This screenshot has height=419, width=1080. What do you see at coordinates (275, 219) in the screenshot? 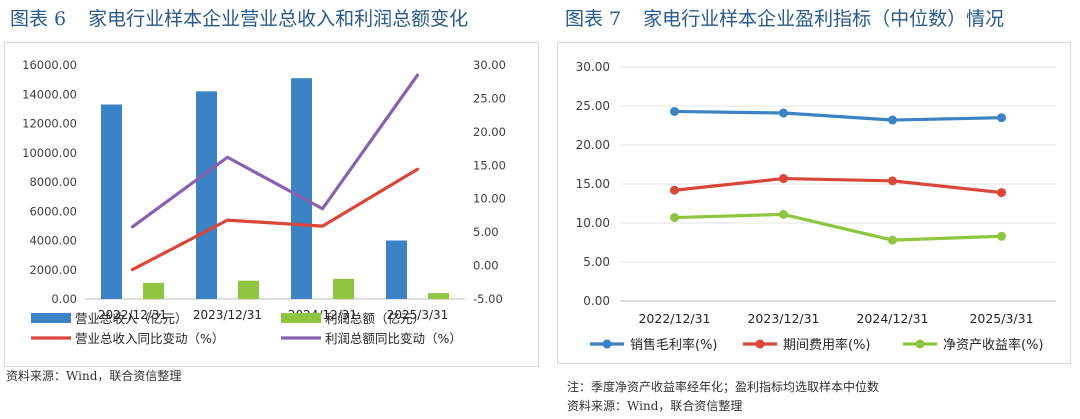
I see `revenue-yoy-line` at bounding box center [275, 219].